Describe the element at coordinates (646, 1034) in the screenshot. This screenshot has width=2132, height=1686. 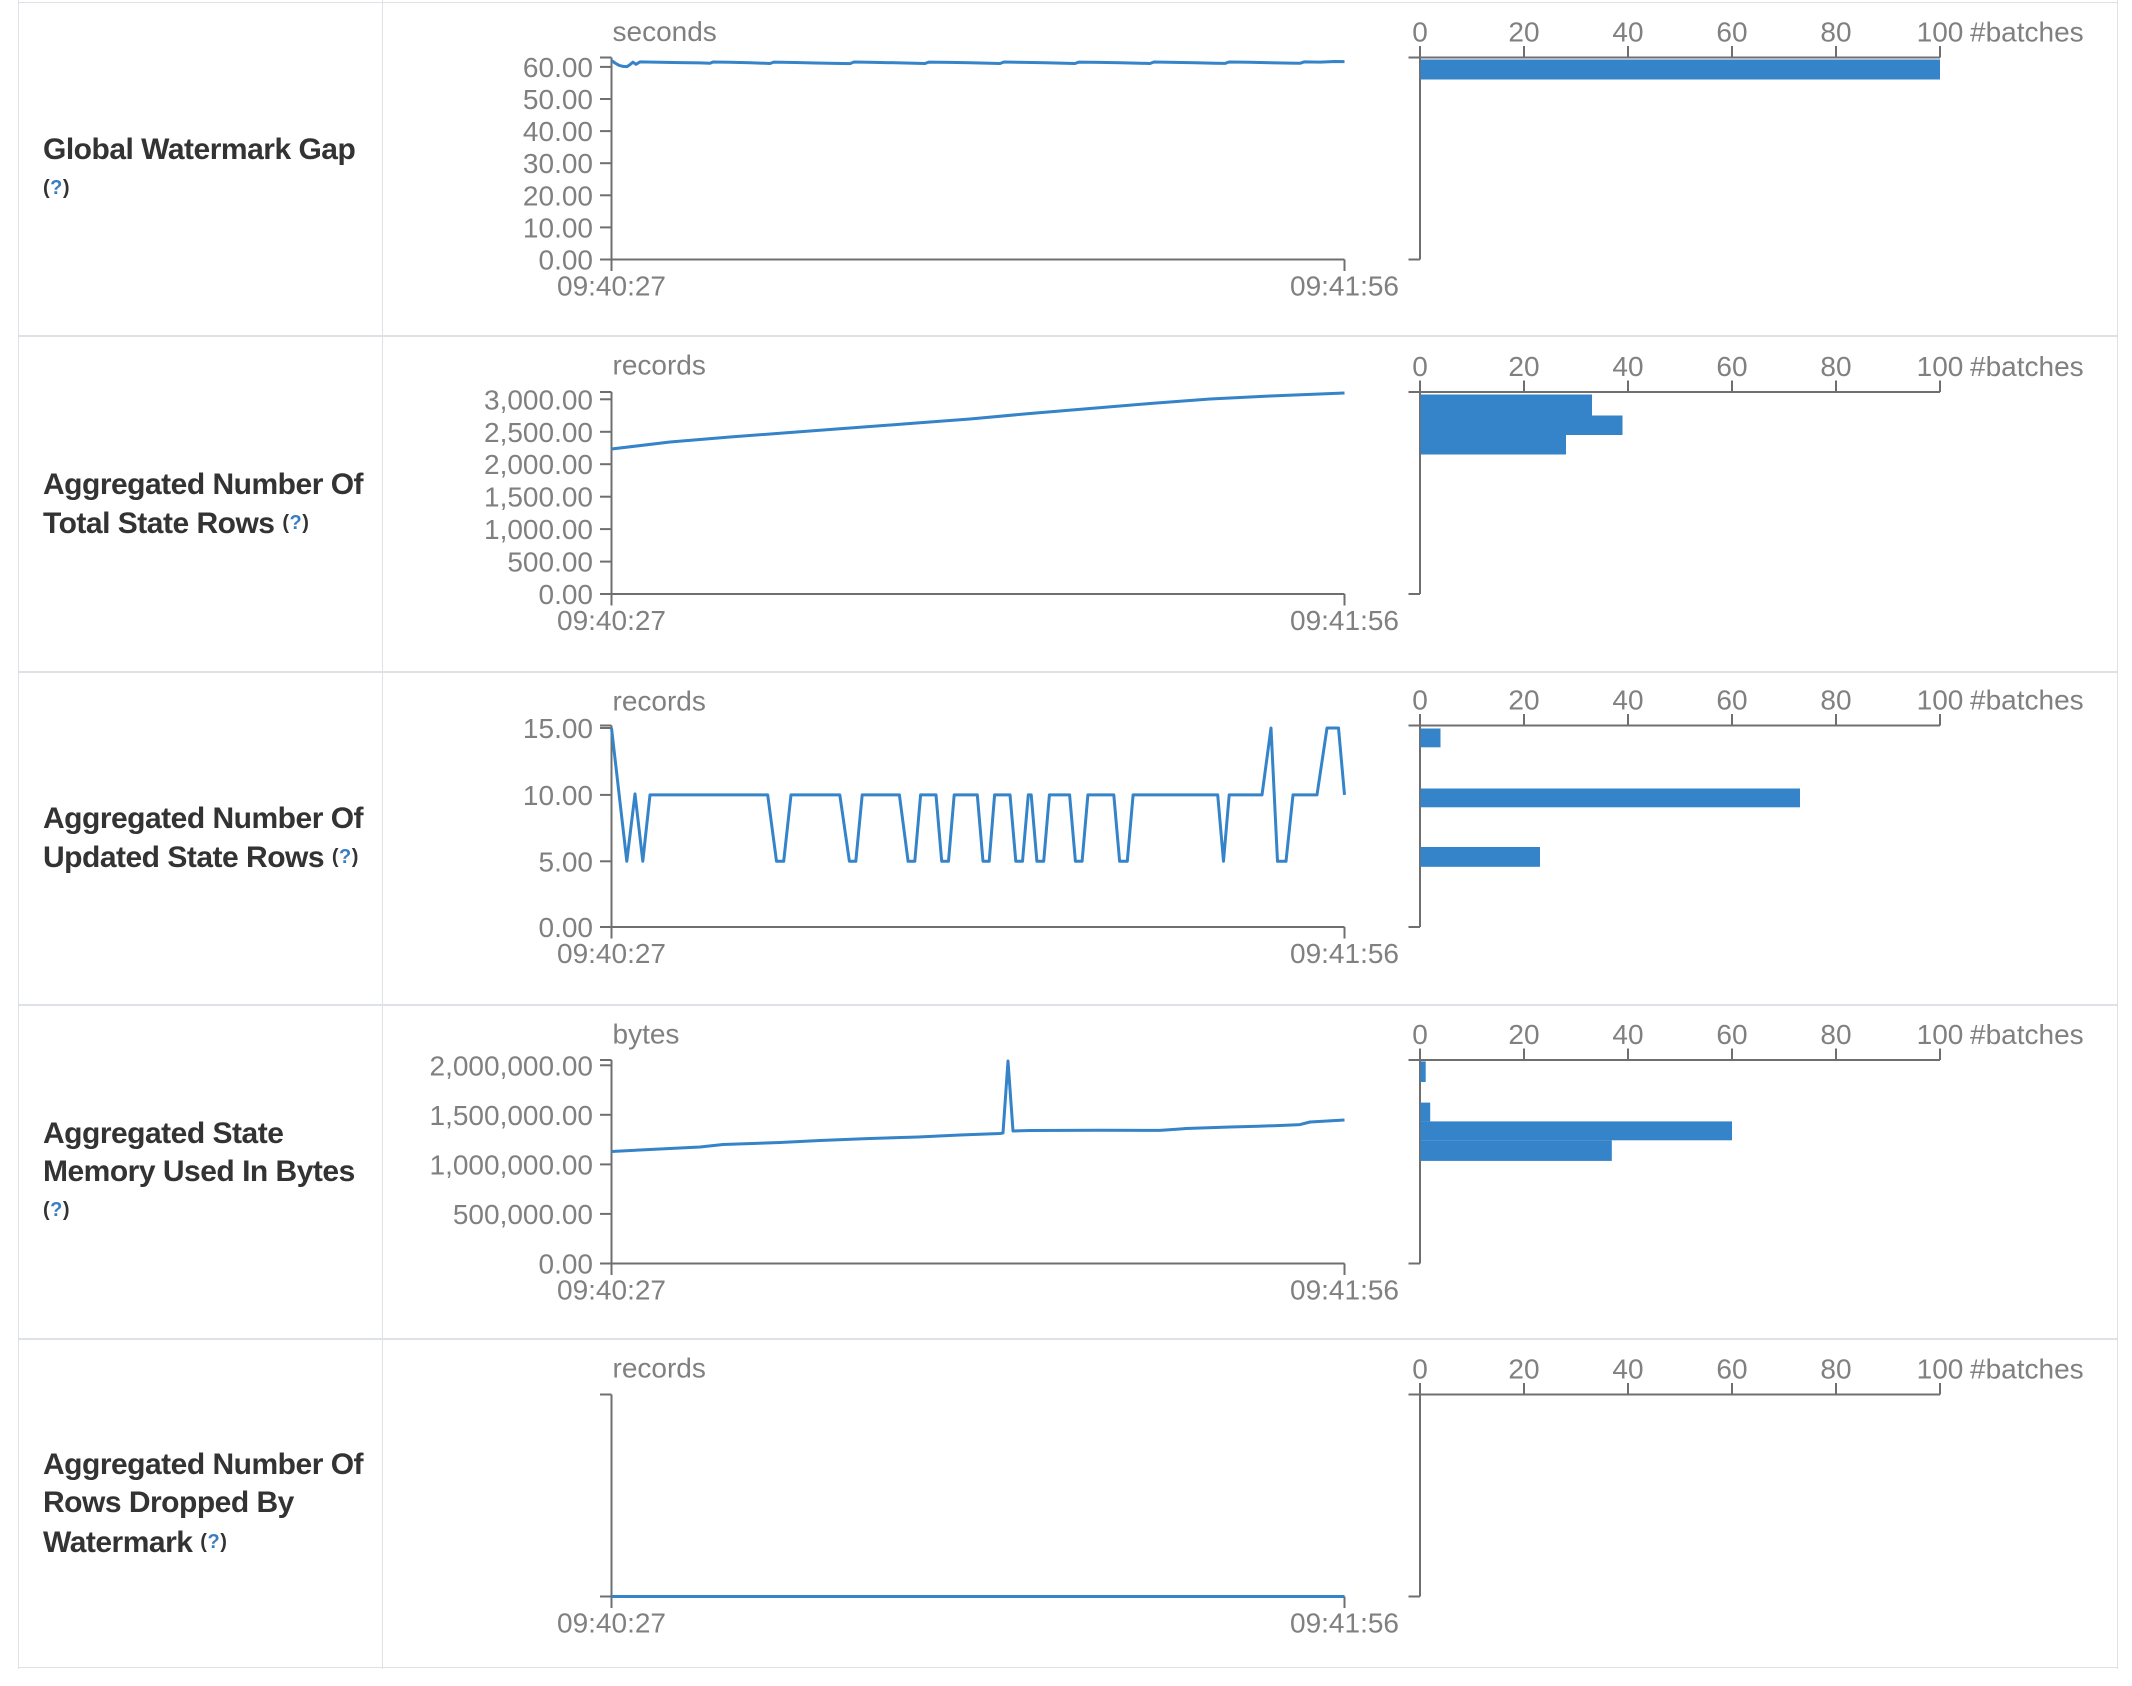
I see `svg-text: bytes` at that location.